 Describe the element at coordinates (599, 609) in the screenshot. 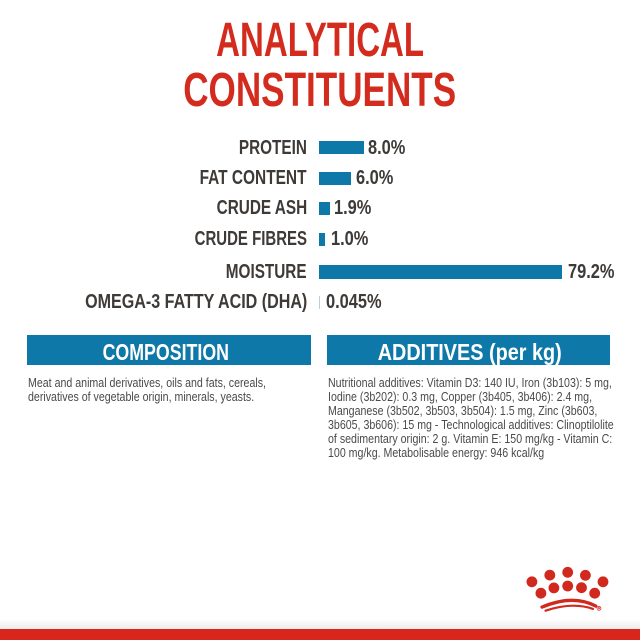

I see `svg-text: R` at that location.